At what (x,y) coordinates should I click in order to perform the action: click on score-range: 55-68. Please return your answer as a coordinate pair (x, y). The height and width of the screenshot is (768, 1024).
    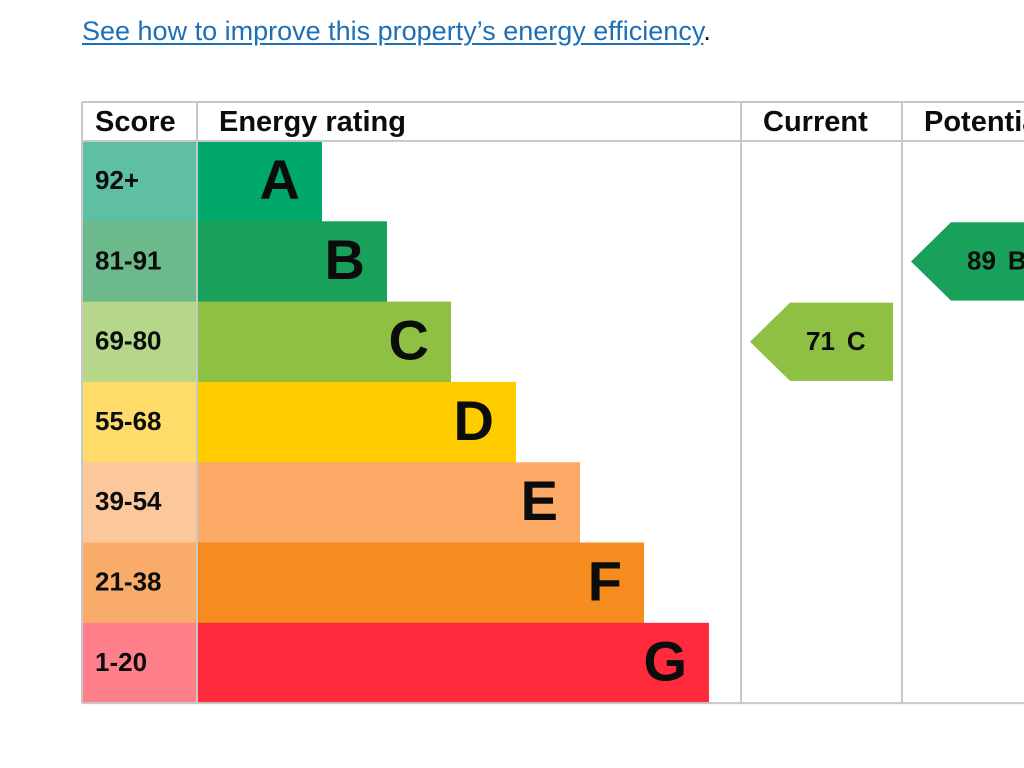
    Looking at the image, I should click on (128, 421).